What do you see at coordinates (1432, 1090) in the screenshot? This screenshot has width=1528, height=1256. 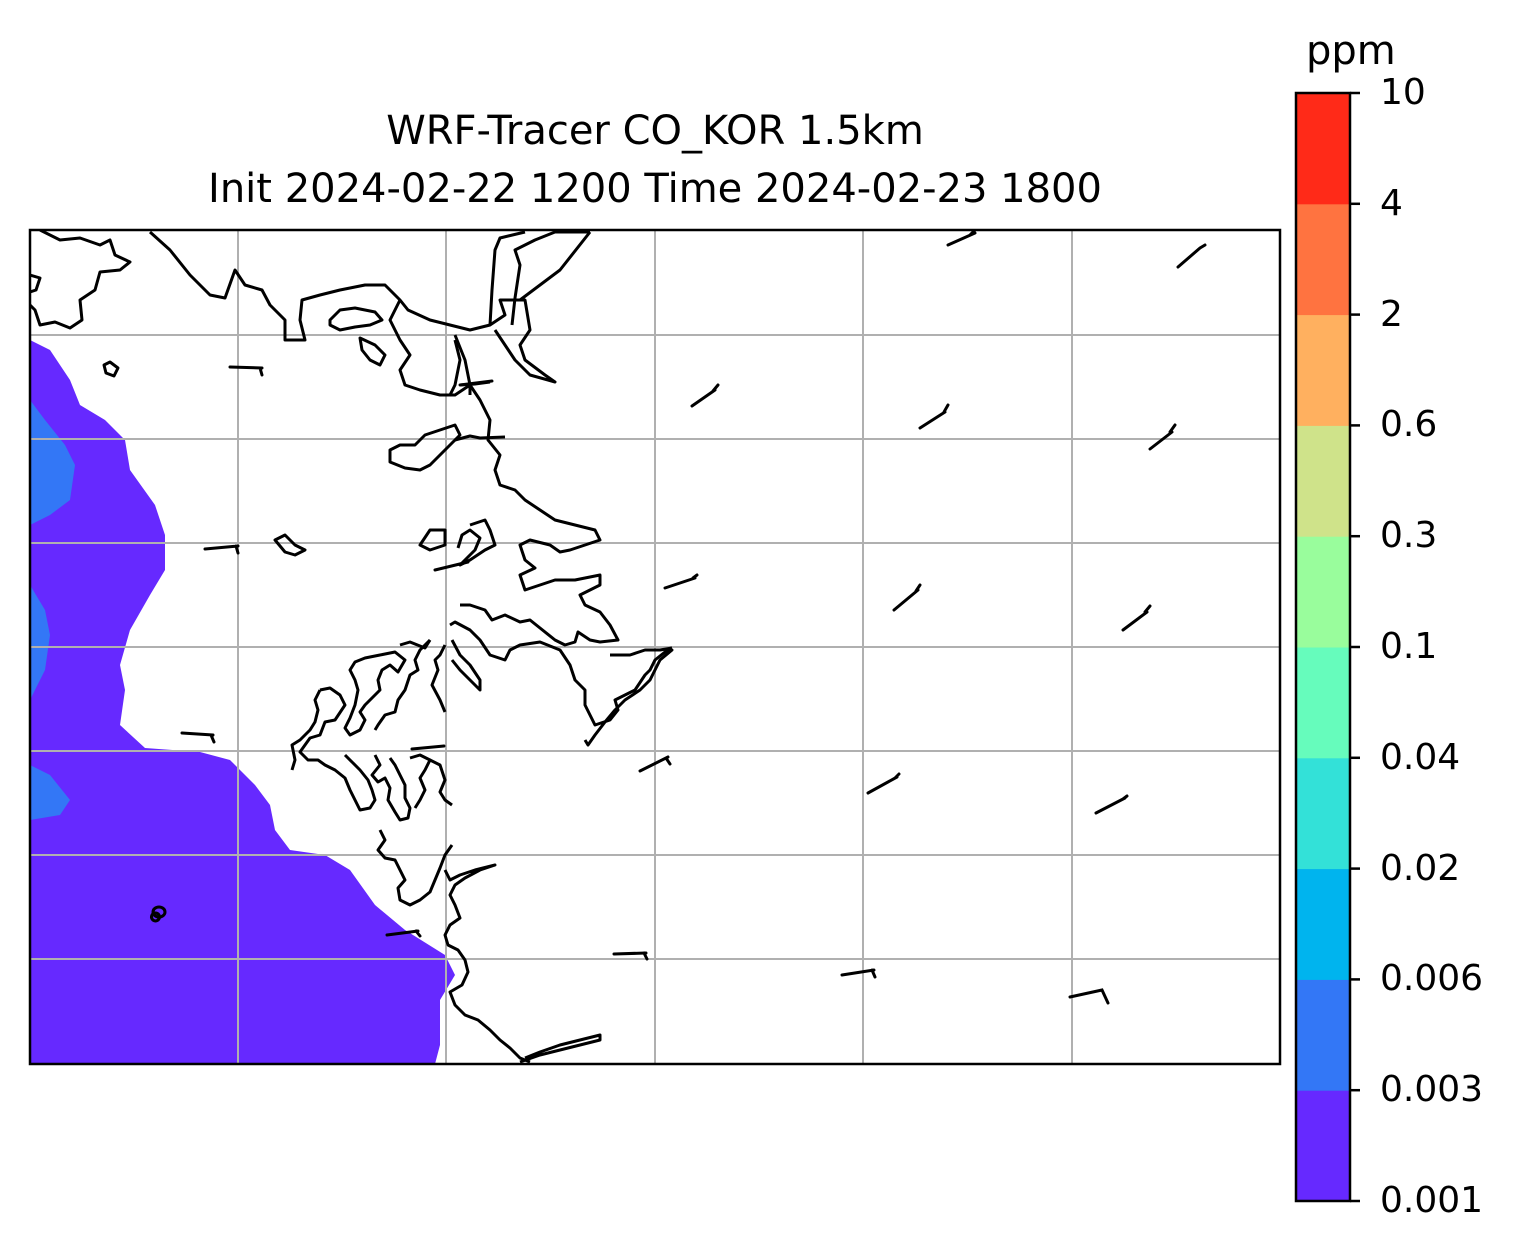 I see `colorbar-tick-label: 0.003` at bounding box center [1432, 1090].